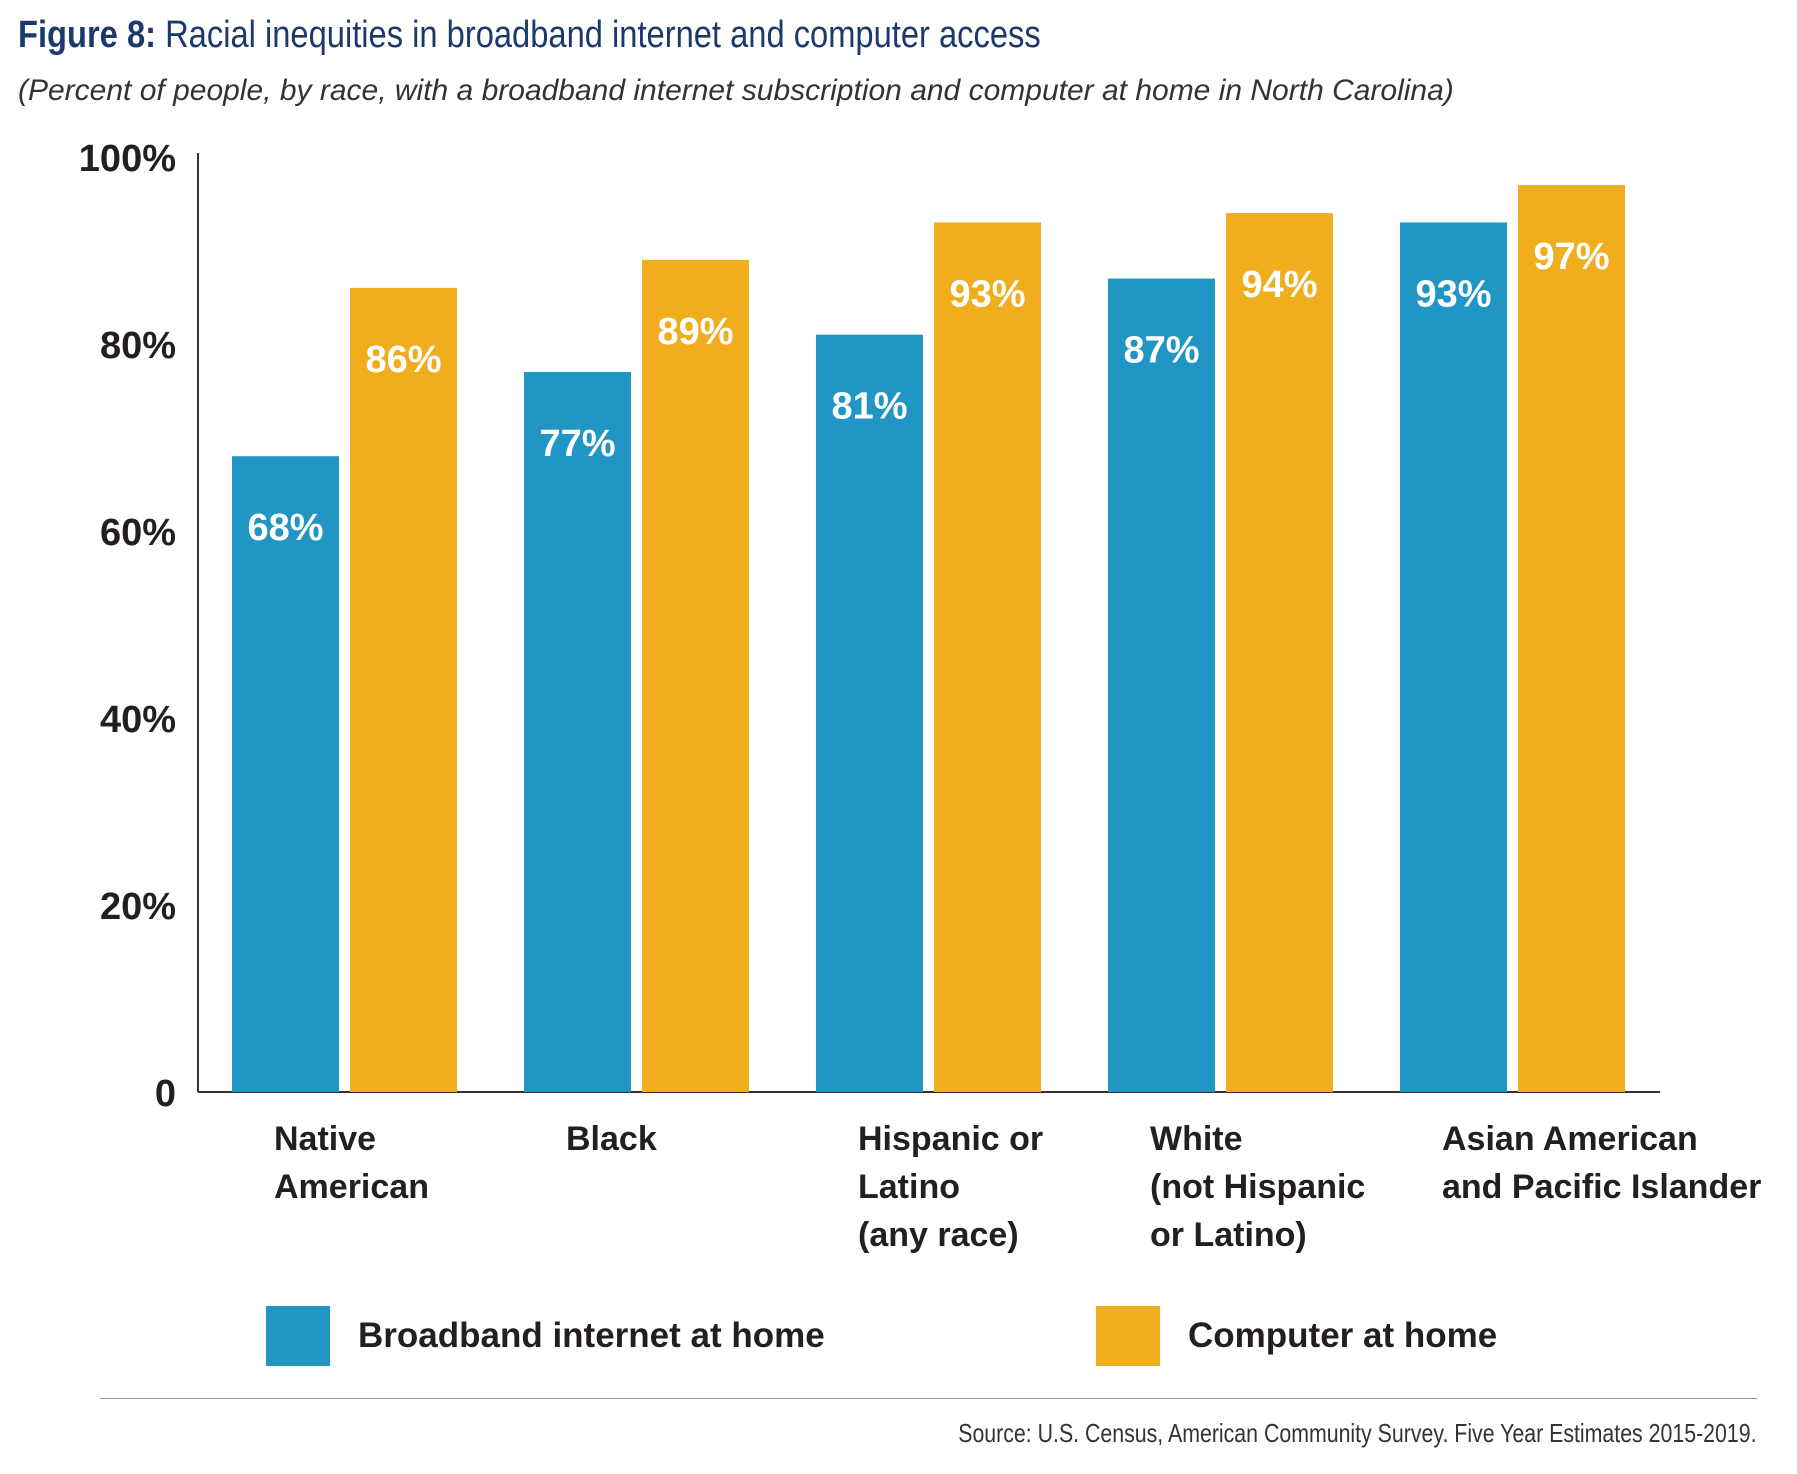 This screenshot has width=1797, height=1474. What do you see at coordinates (1128, 1336) in the screenshot?
I see `legend-swatch-computer` at bounding box center [1128, 1336].